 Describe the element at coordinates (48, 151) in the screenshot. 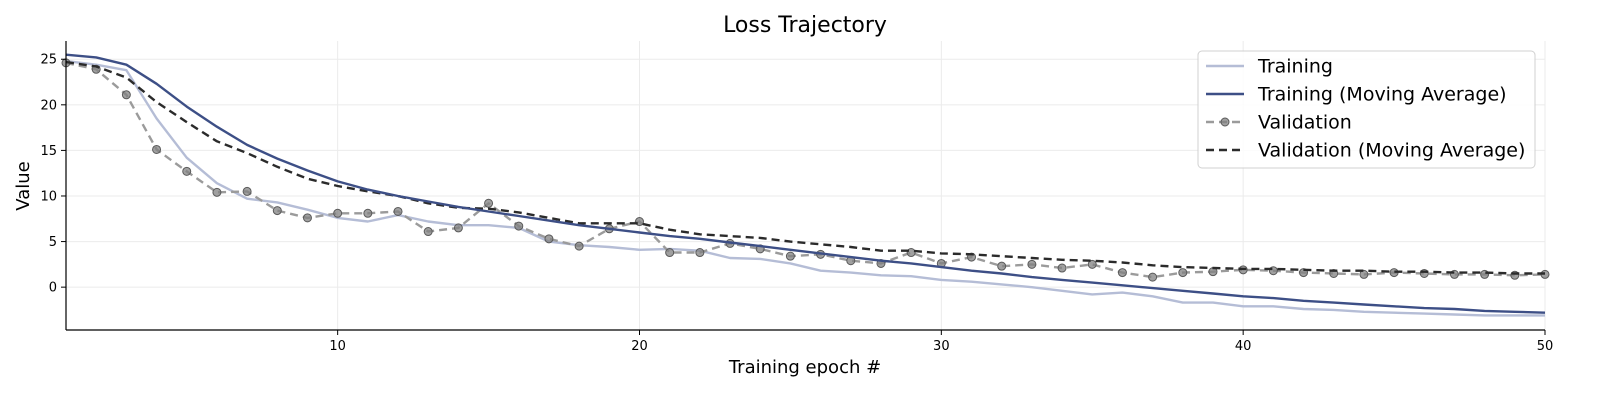

I see `y-tick-label: 15` at that location.